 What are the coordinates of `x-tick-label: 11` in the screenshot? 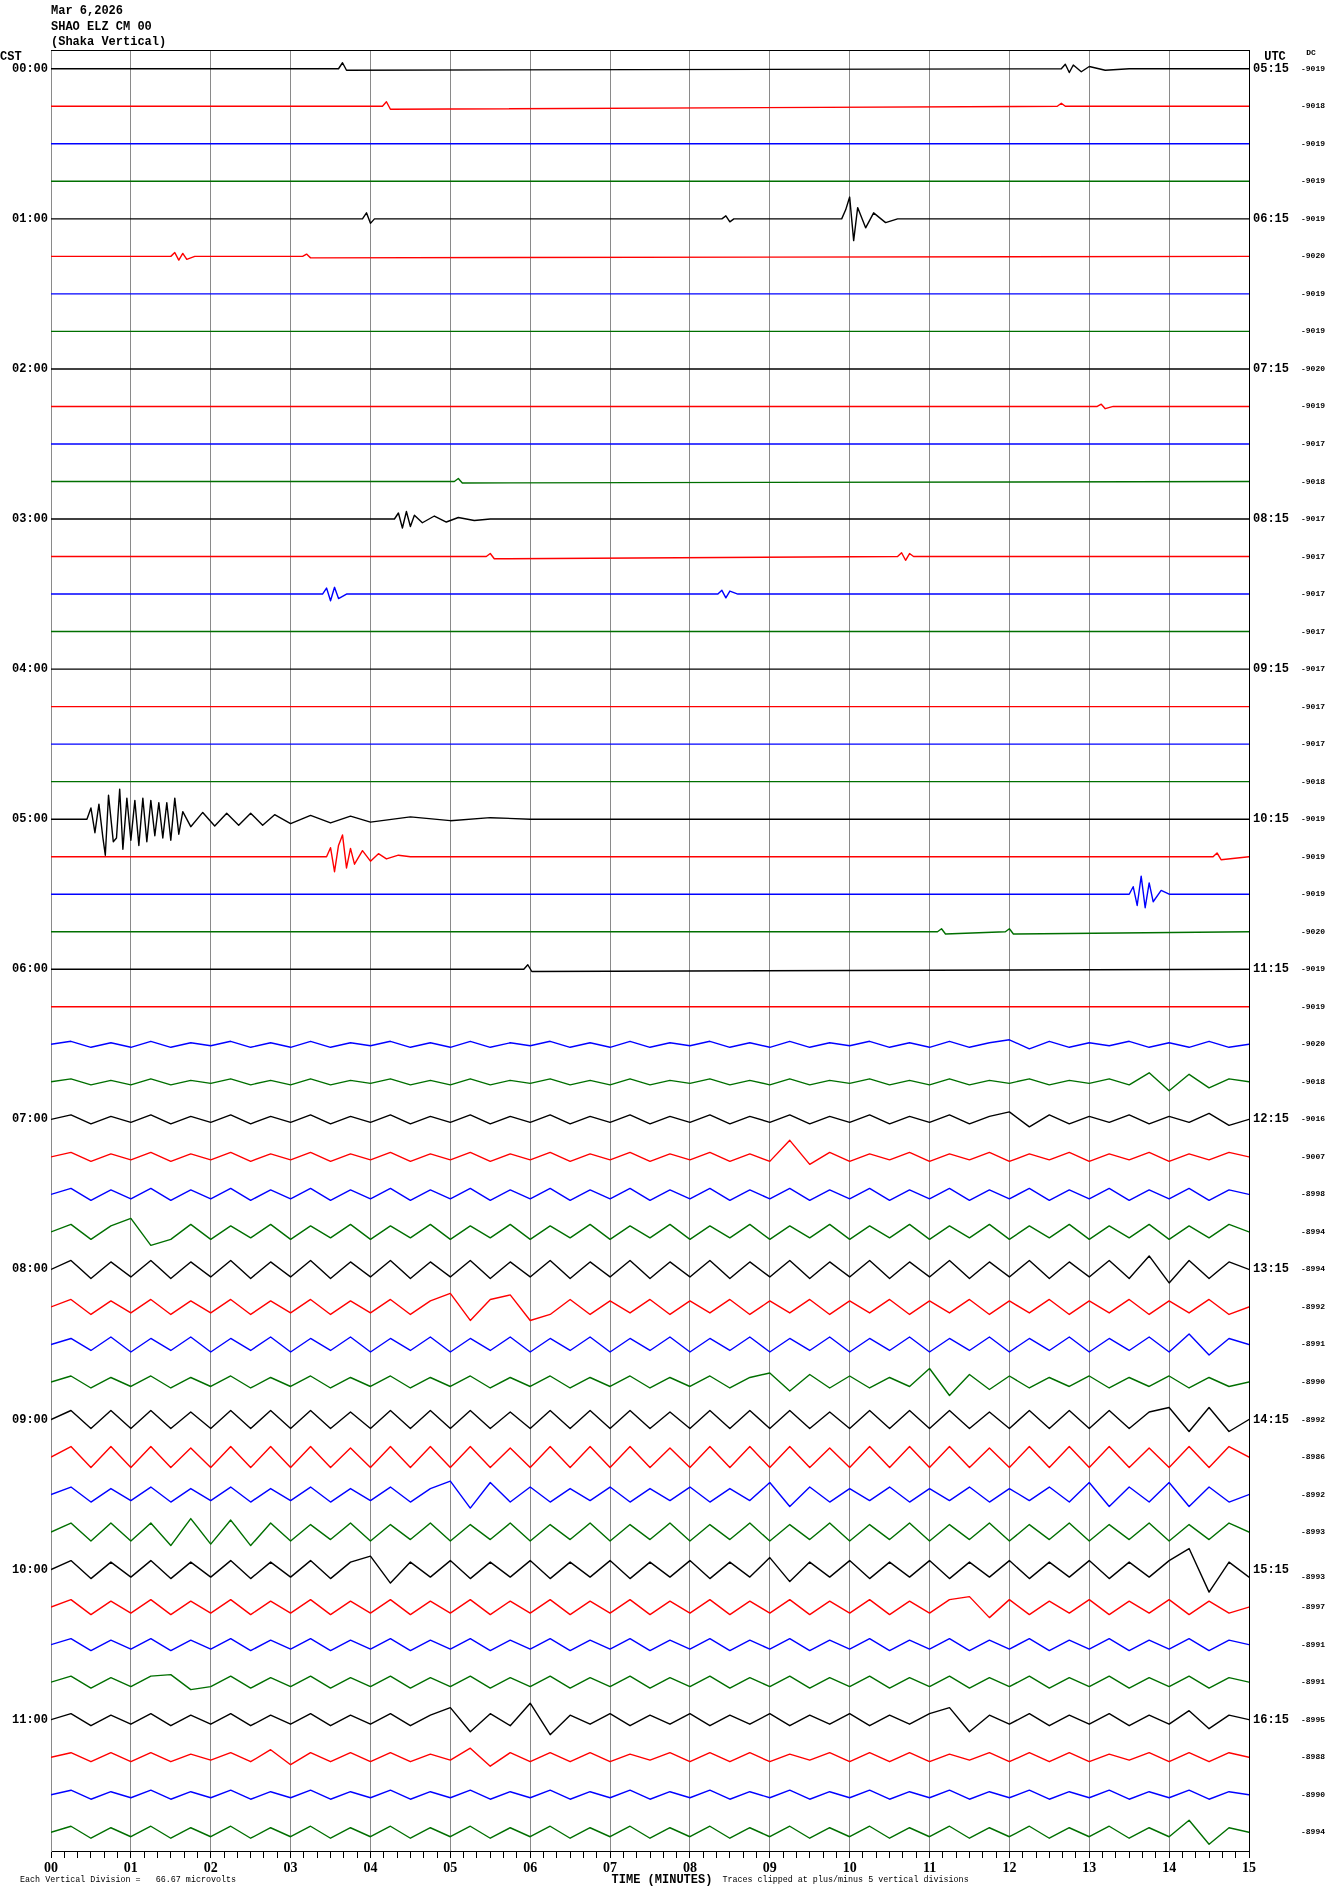 It's located at (929, 1868).